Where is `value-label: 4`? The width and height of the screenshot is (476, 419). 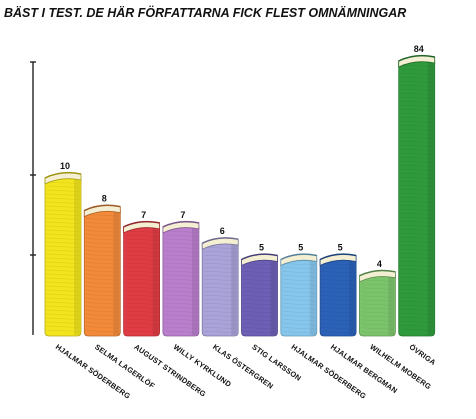
value-label: 4 is located at coordinates (379, 264).